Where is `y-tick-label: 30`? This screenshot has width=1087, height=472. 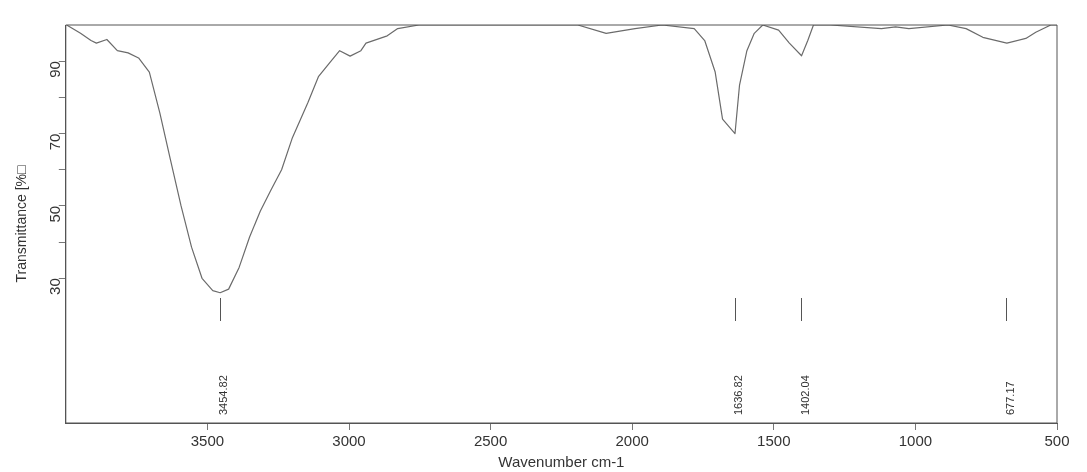
y-tick-label: 30 is located at coordinates (54, 286).